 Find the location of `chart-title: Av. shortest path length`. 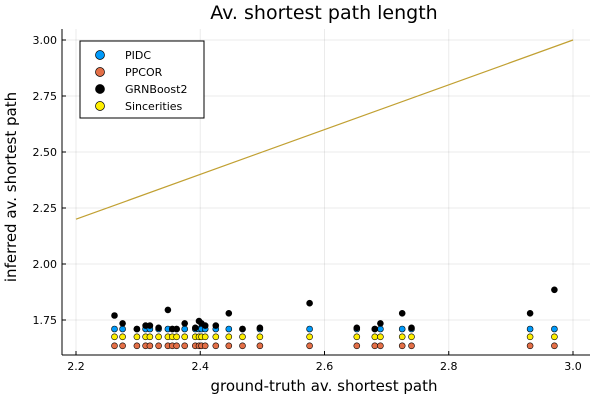

chart-title: Av. shortest path length is located at coordinates (323, 13).